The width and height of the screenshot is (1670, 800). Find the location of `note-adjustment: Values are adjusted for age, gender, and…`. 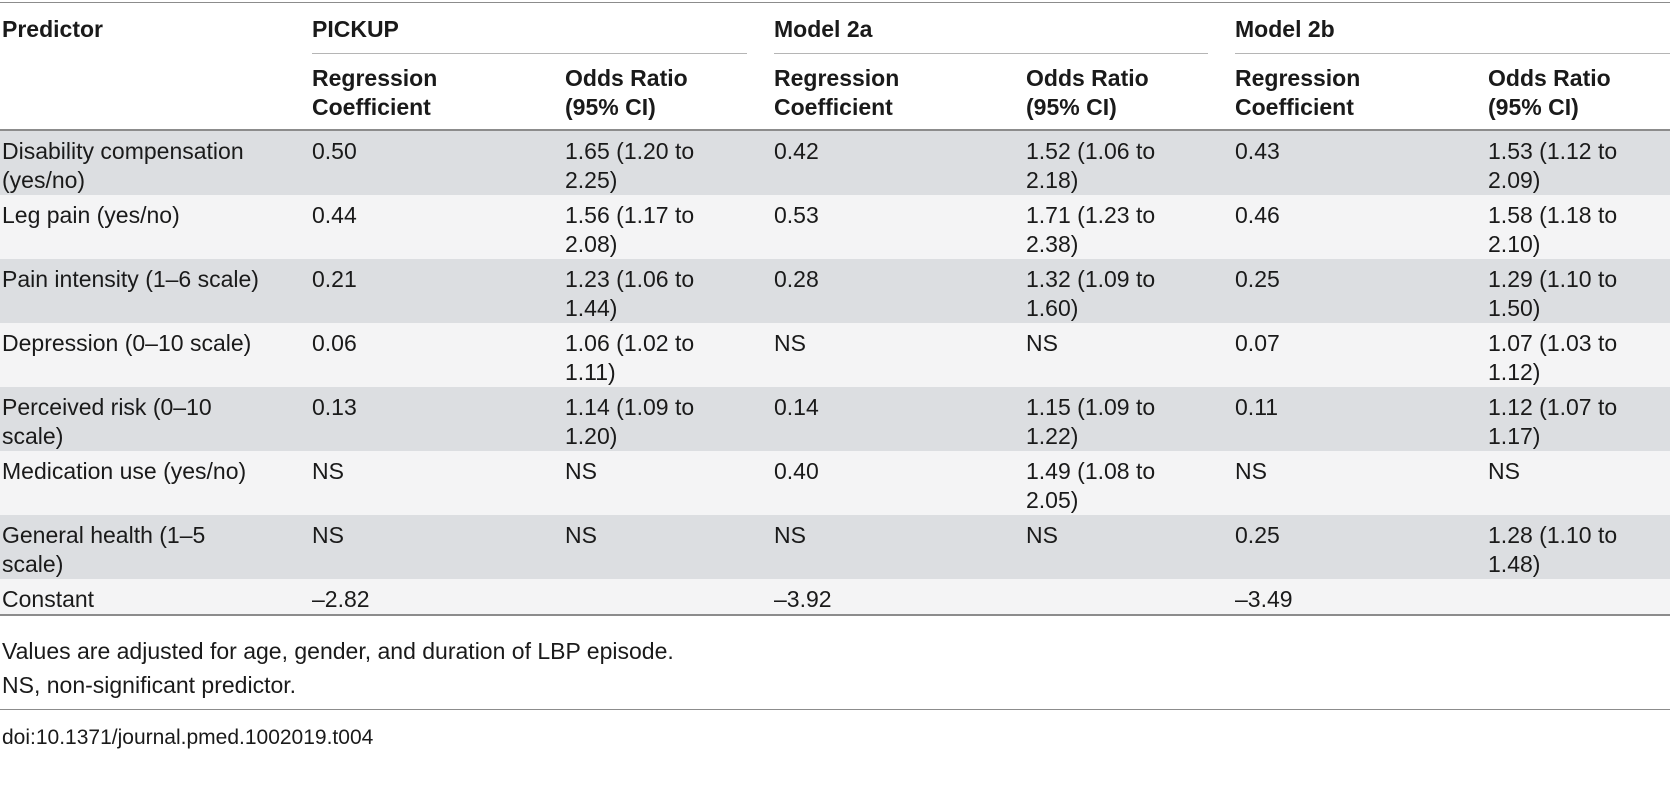

note-adjustment: Values are adjusted for age, gender, and… is located at coordinates (338, 651).